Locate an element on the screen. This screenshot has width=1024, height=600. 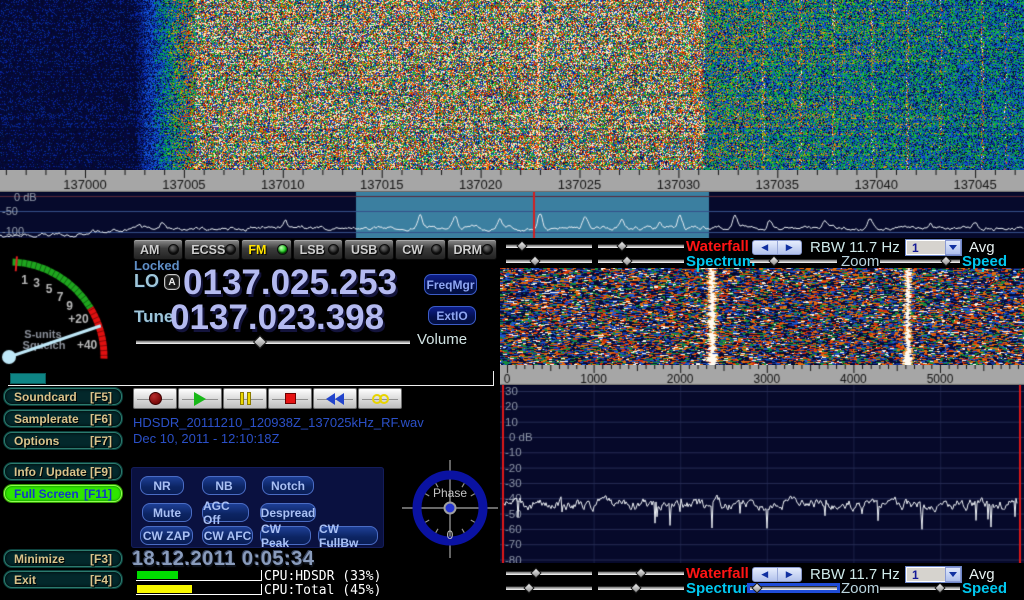
soundcard-button: Soundcard [F5] is located at coordinates (63, 396).